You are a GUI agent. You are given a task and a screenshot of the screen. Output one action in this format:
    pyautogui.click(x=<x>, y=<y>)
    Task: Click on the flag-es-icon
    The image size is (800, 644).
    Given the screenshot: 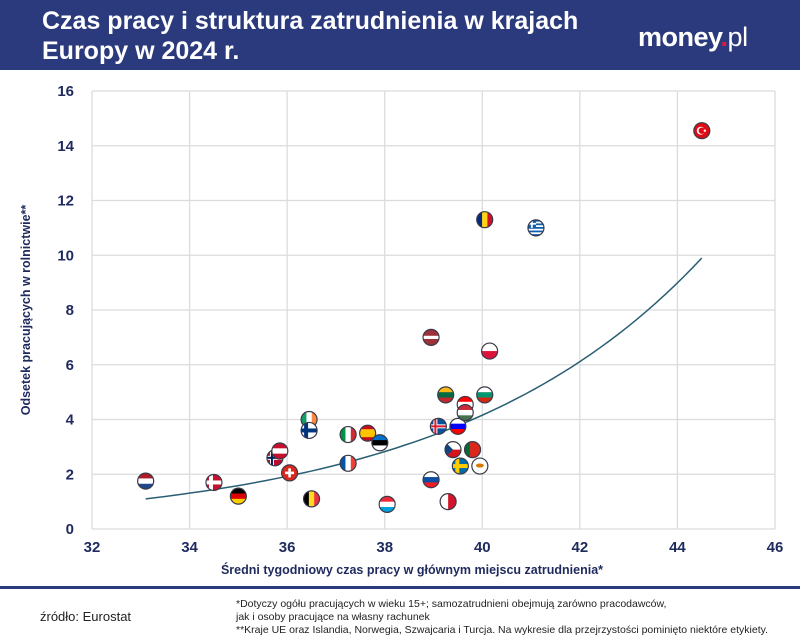 What is the action you would take?
    pyautogui.click(x=368, y=433)
    